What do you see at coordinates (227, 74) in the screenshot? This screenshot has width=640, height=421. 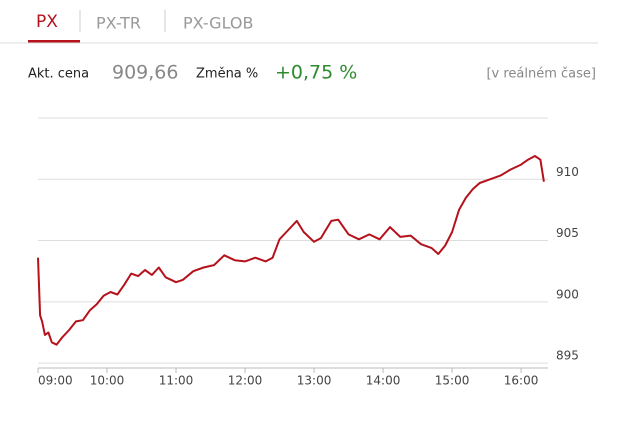 I see `change-label: Změna %` at bounding box center [227, 74].